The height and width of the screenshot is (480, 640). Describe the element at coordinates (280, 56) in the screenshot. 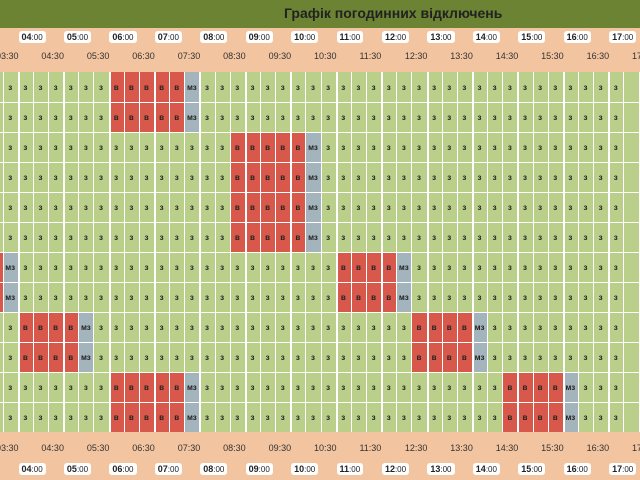

I see `half-hour-label: 09:30` at that location.